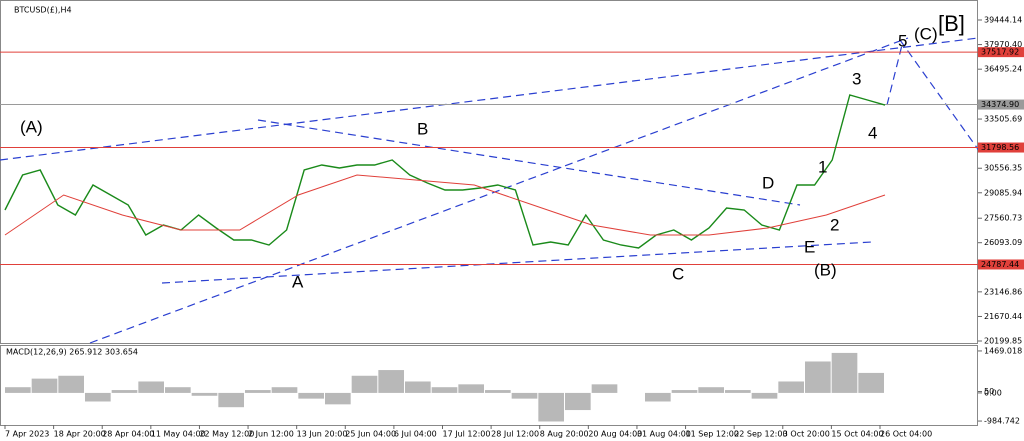 Image resolution: width=1024 pixels, height=441 pixels. I want to click on level-label: 31798.56, so click(1000, 147).